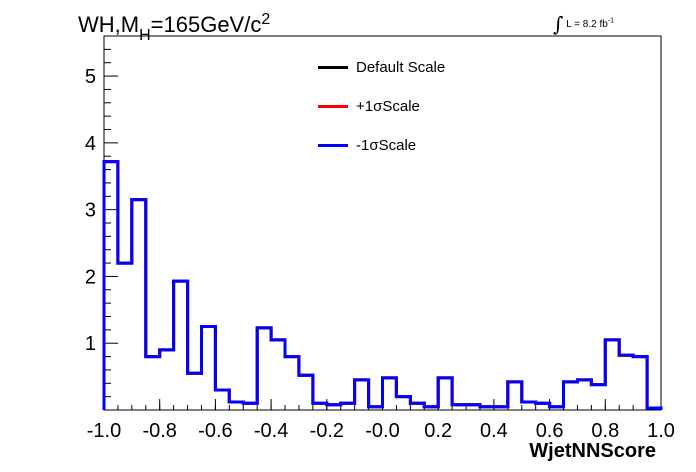 The image size is (696, 472). What do you see at coordinates (90, 144) in the screenshot?
I see `y-tick-label: 4` at bounding box center [90, 144].